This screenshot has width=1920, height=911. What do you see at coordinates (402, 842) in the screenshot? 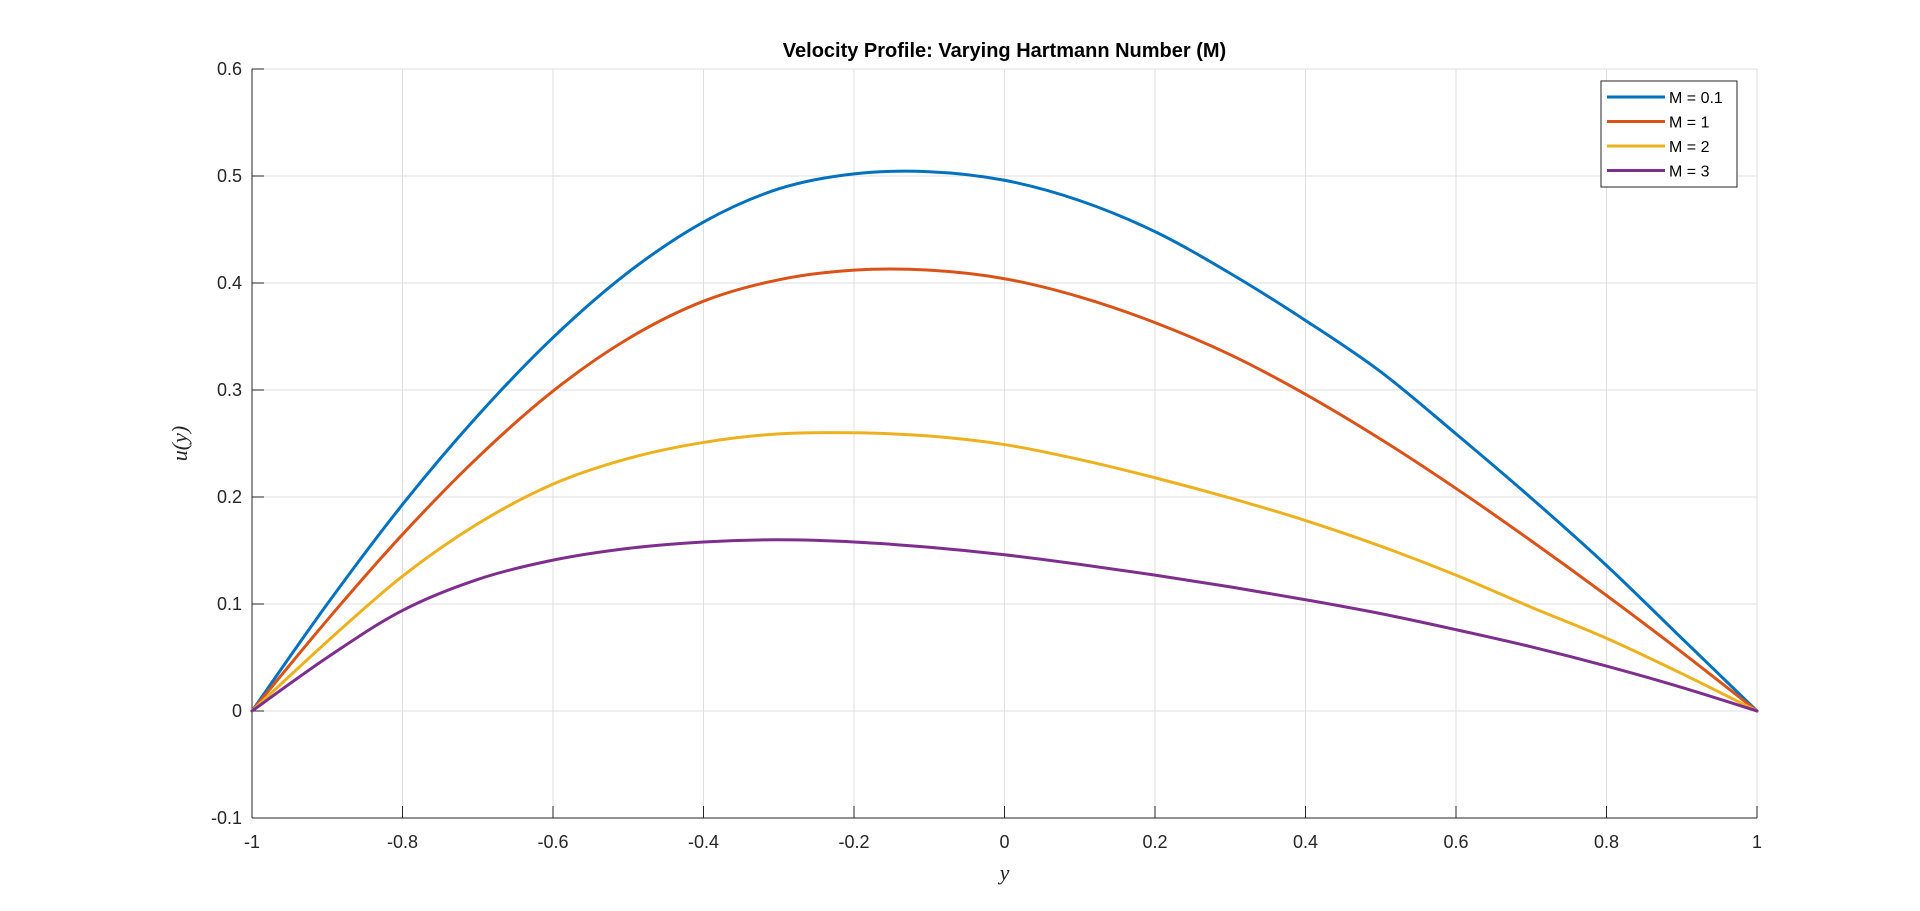
I see `x-tick-label: -0.8` at bounding box center [402, 842].